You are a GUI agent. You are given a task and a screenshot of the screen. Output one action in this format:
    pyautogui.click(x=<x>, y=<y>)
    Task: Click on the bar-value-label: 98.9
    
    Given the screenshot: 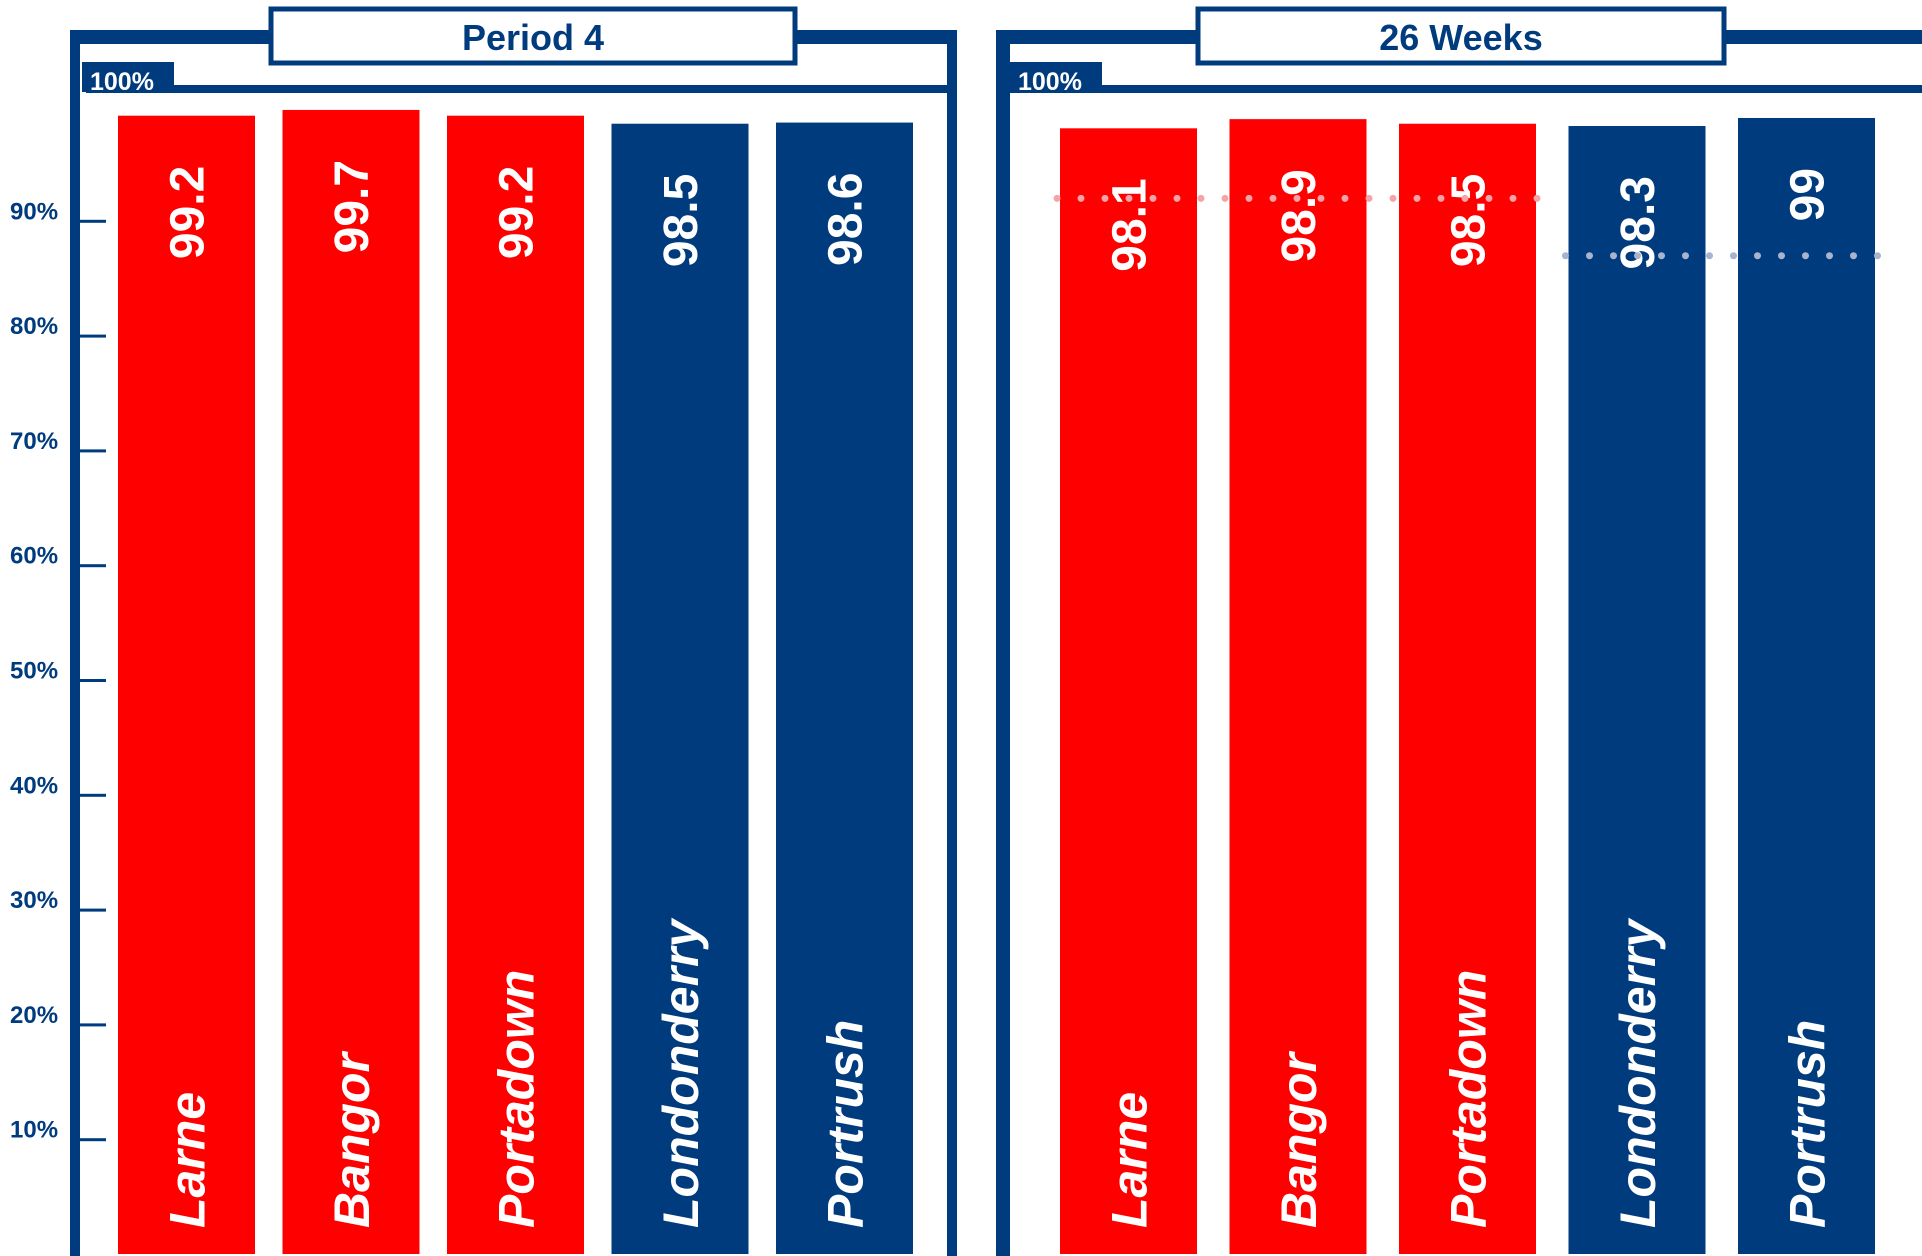 What is the action you would take?
    pyautogui.click(x=1299, y=215)
    